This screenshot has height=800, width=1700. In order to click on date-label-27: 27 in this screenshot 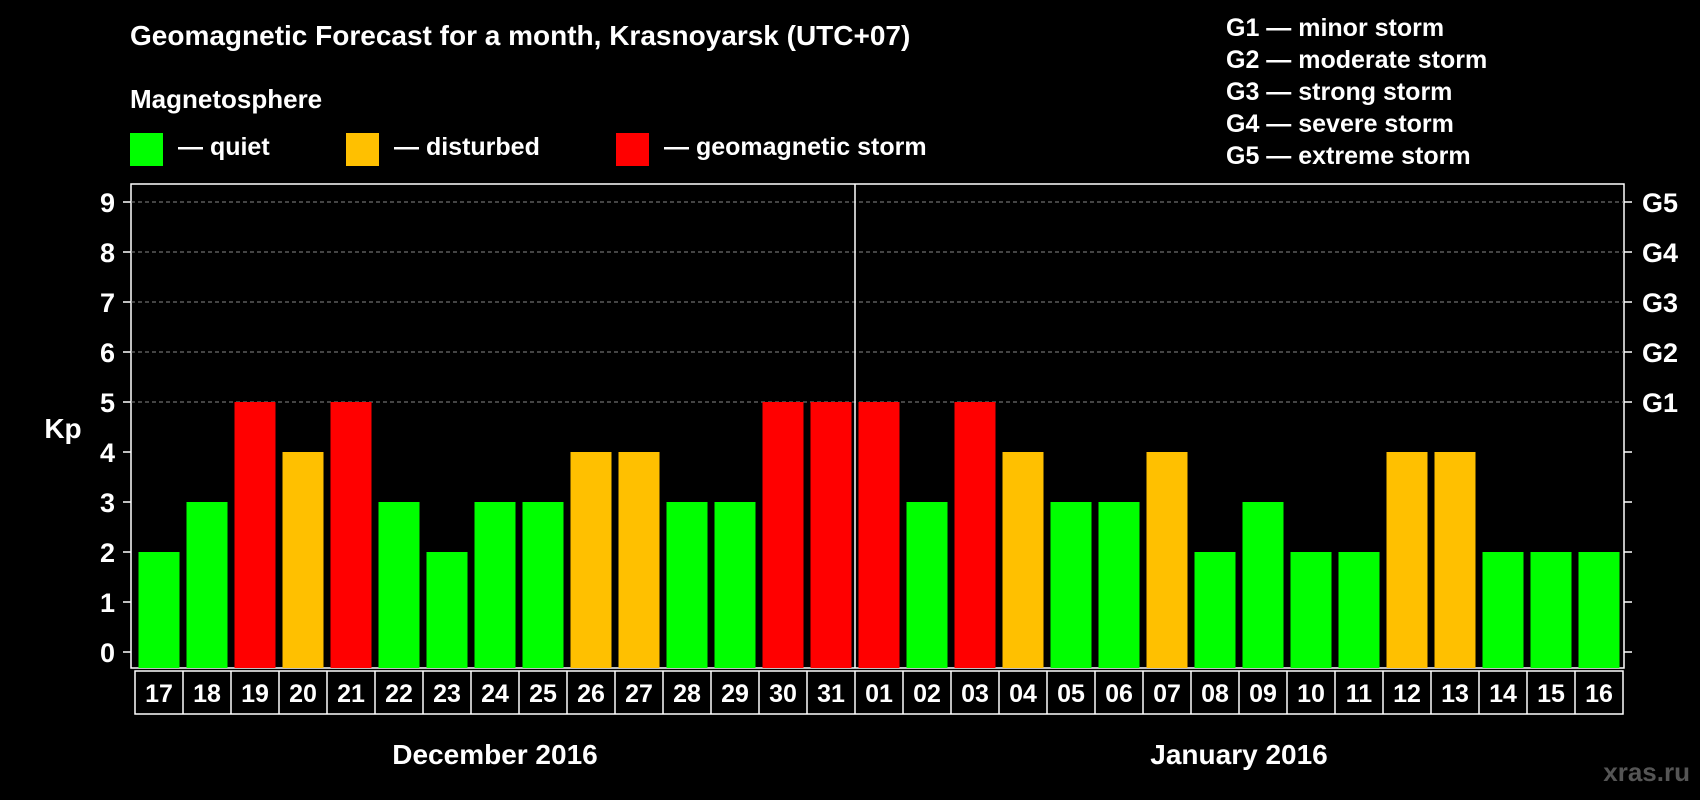, I will do `click(639, 694)`.